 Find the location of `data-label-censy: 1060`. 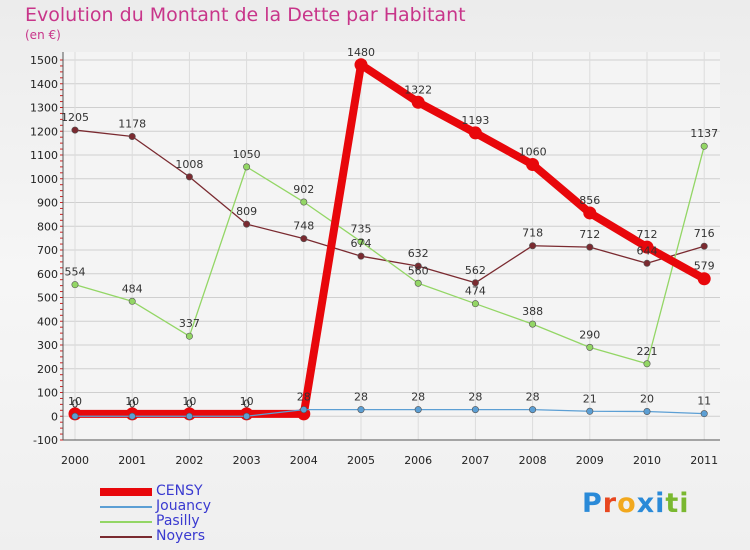

data-label-censy: 1060 is located at coordinates (533, 152).